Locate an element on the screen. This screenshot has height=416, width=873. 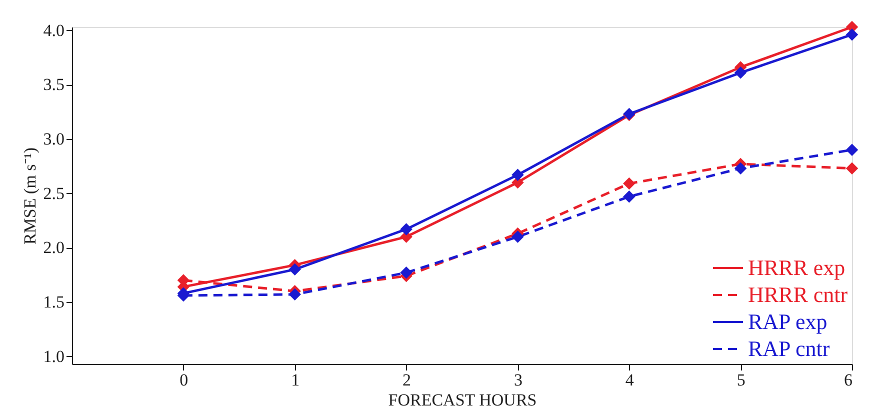
y-tick-label: 1.5 is located at coordinates (53, 302).